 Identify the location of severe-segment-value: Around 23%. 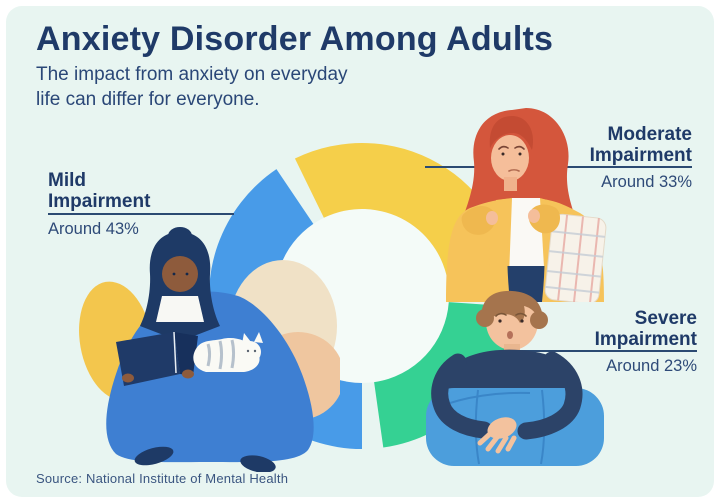
(651, 366).